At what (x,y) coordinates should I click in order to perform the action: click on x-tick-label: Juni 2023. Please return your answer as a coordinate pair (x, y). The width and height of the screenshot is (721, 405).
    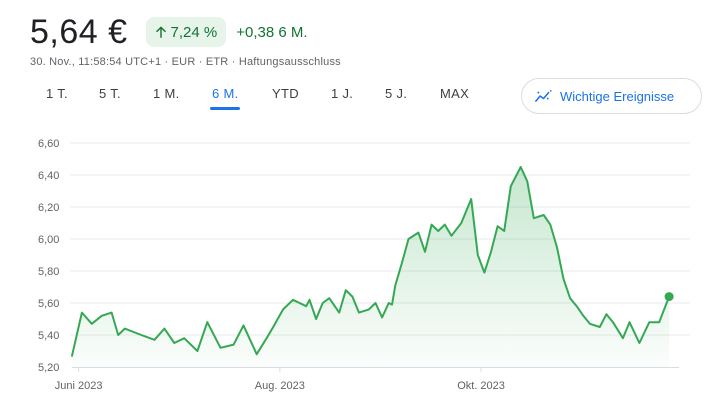
    Looking at the image, I should click on (79, 386).